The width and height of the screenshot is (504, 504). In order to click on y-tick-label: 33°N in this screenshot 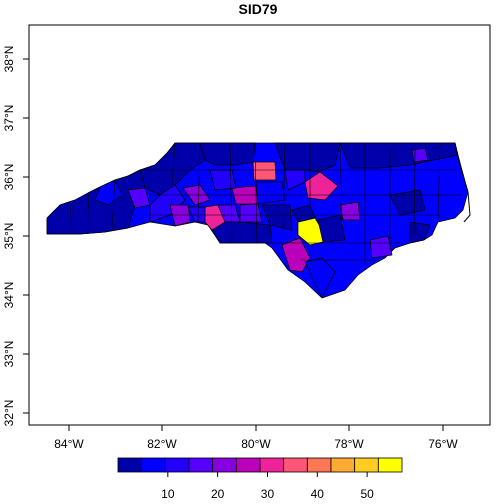, I will do `click(9, 354)`.